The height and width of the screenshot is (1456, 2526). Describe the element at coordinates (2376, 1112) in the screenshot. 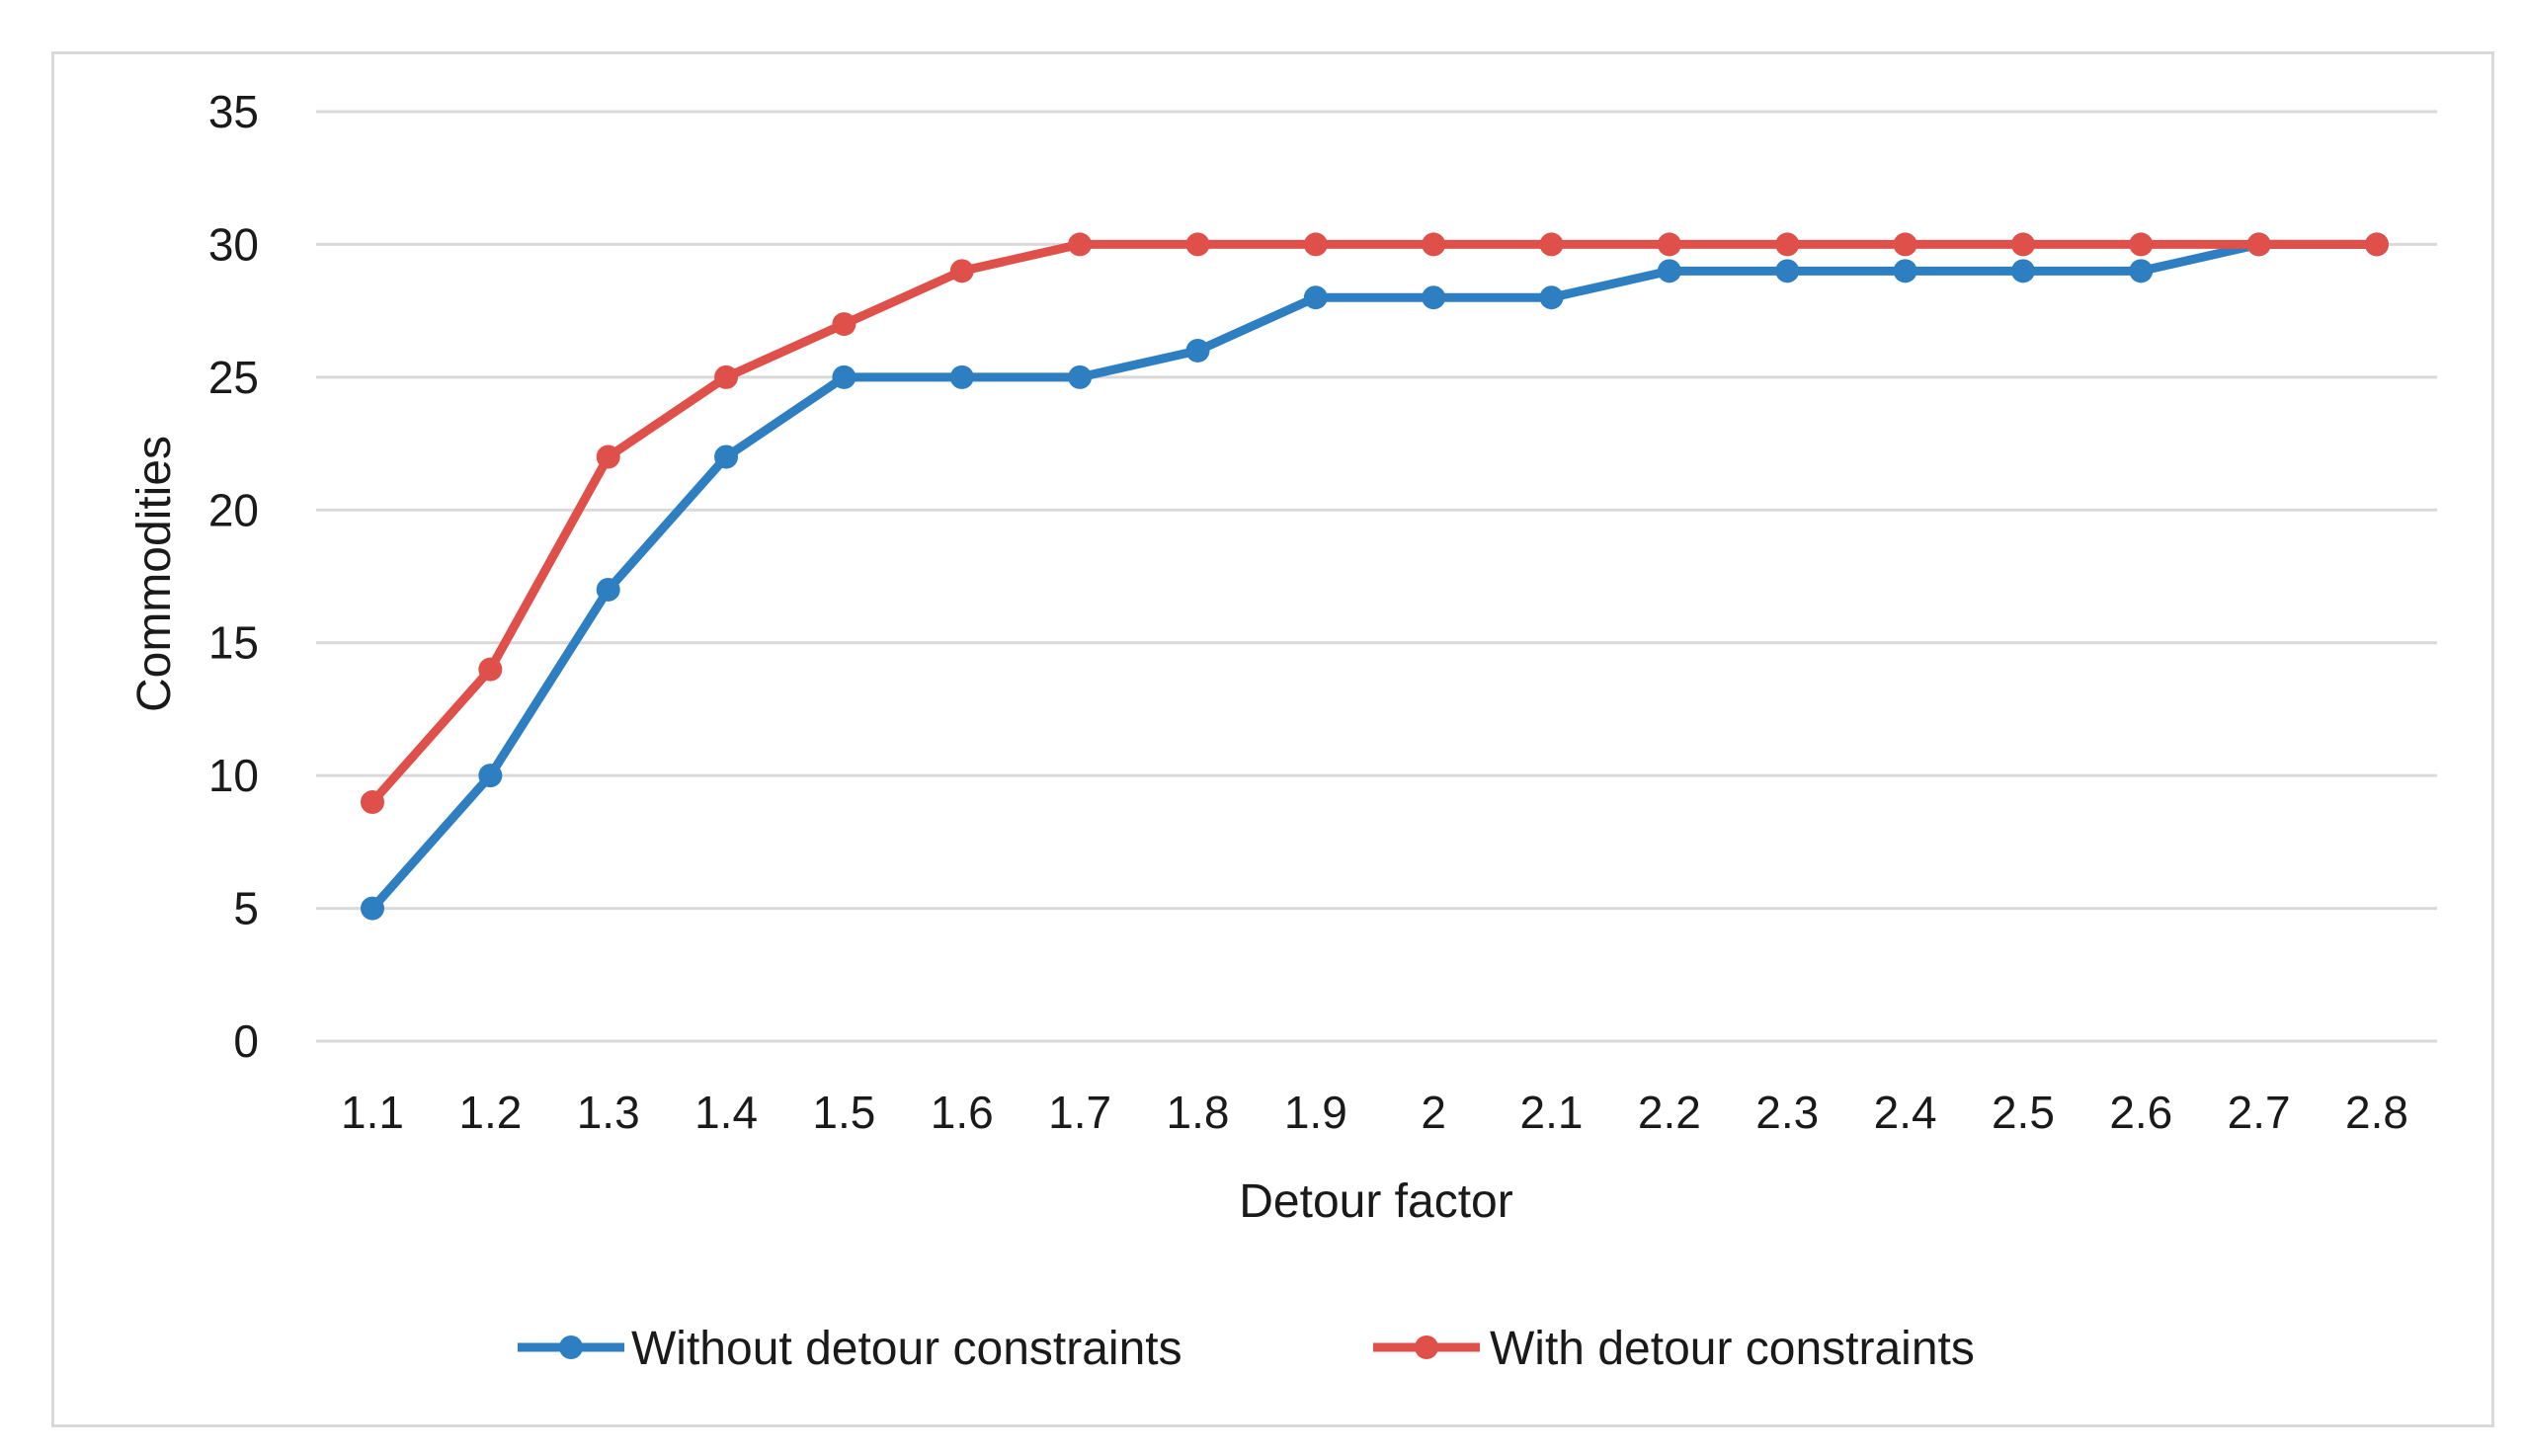

I see `x-tick-label: 2.8` at that location.